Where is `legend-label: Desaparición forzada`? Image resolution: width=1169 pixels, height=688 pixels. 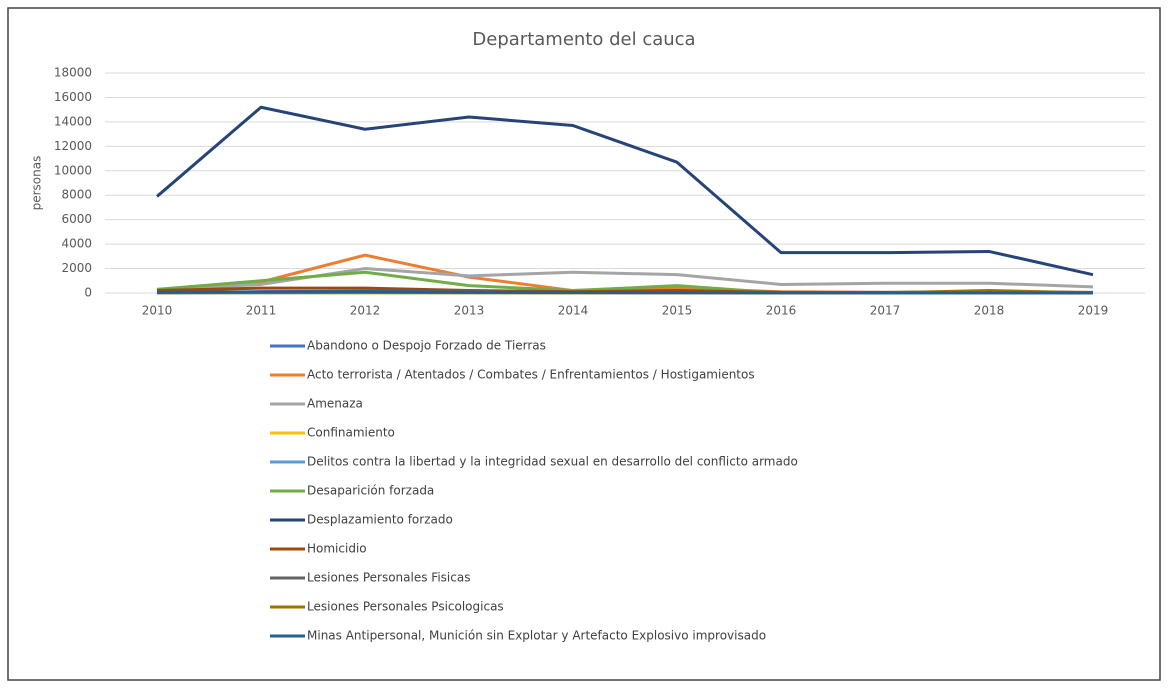 legend-label: Desaparición forzada is located at coordinates (370, 491).